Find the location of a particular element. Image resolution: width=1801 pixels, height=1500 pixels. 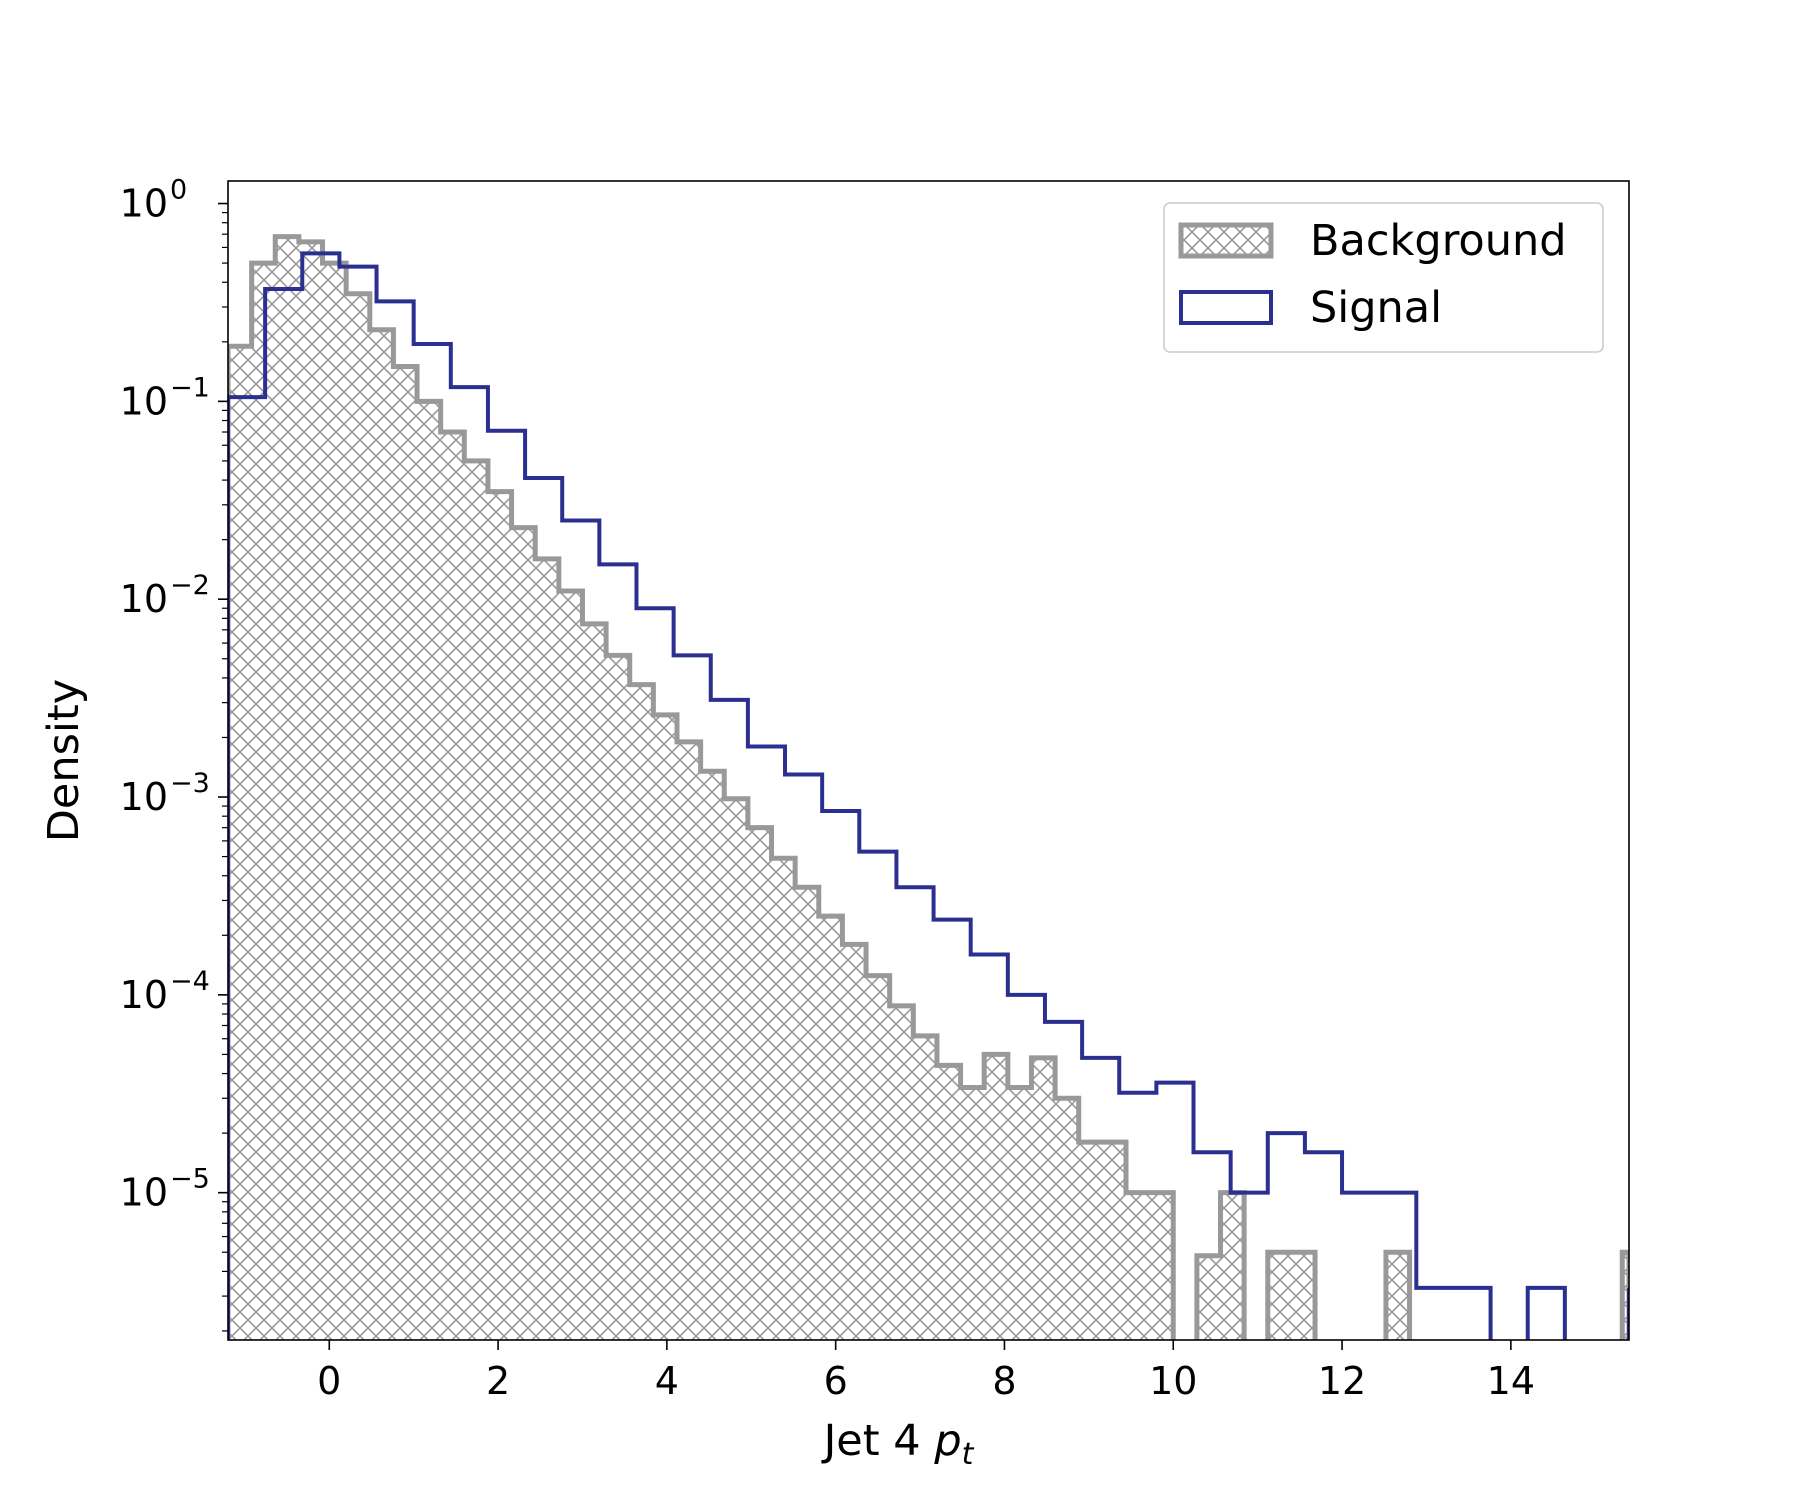

y-tick-exponent: −1 is located at coordinates (190, 387).